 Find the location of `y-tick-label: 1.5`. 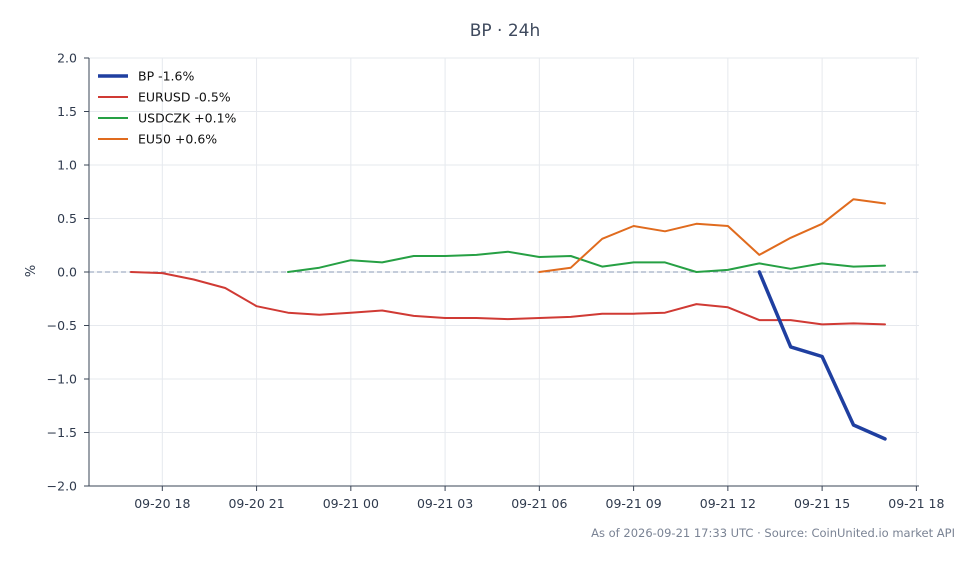

y-tick-label: 1.5 is located at coordinates (67, 111).